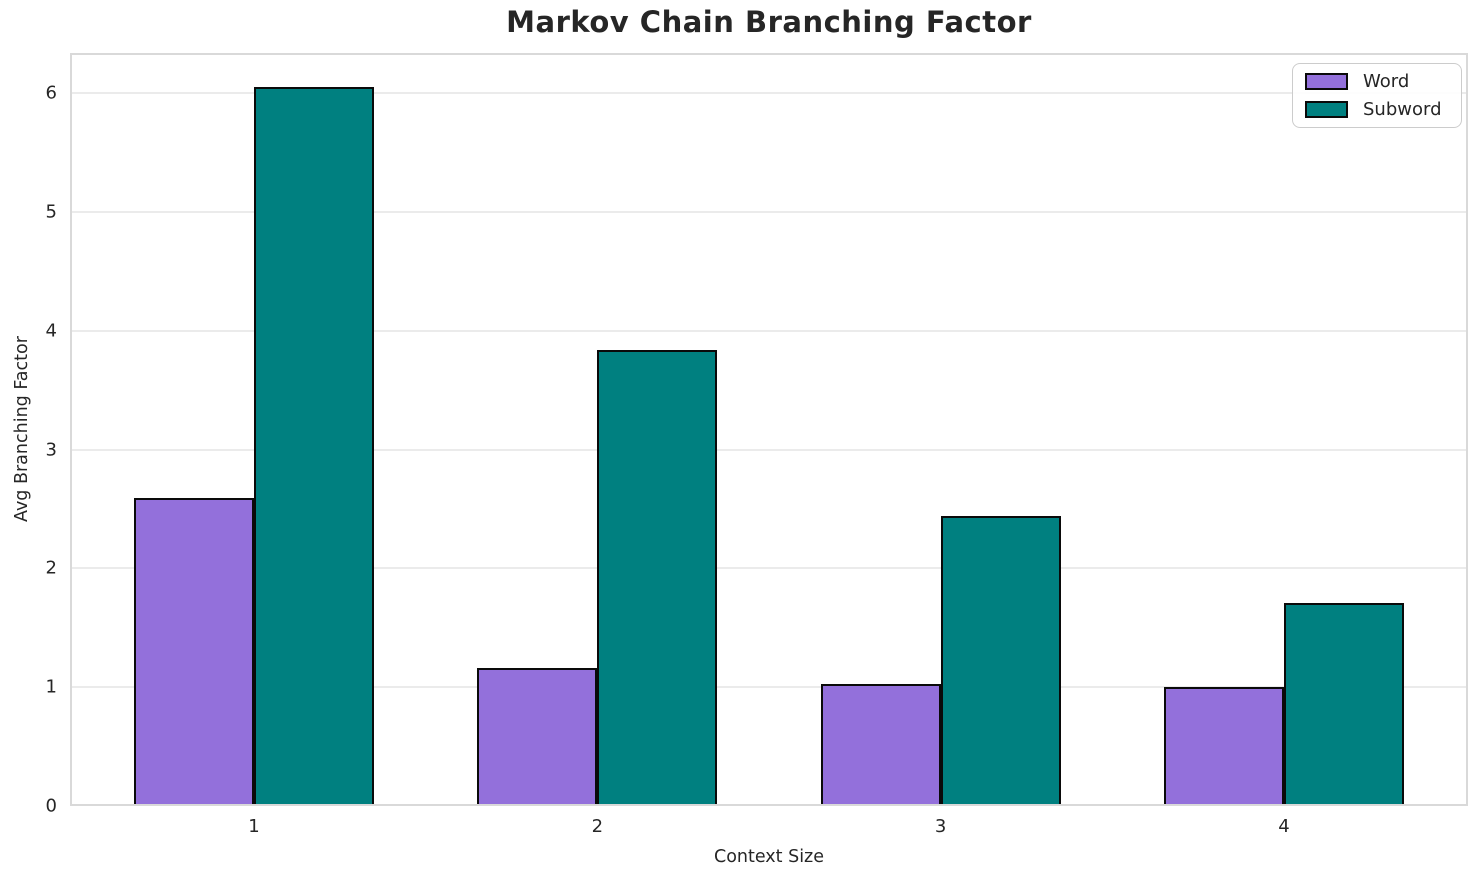 The height and width of the screenshot is (885, 1484). What do you see at coordinates (51, 450) in the screenshot?
I see `y-tick-label-3: 3` at bounding box center [51, 450].